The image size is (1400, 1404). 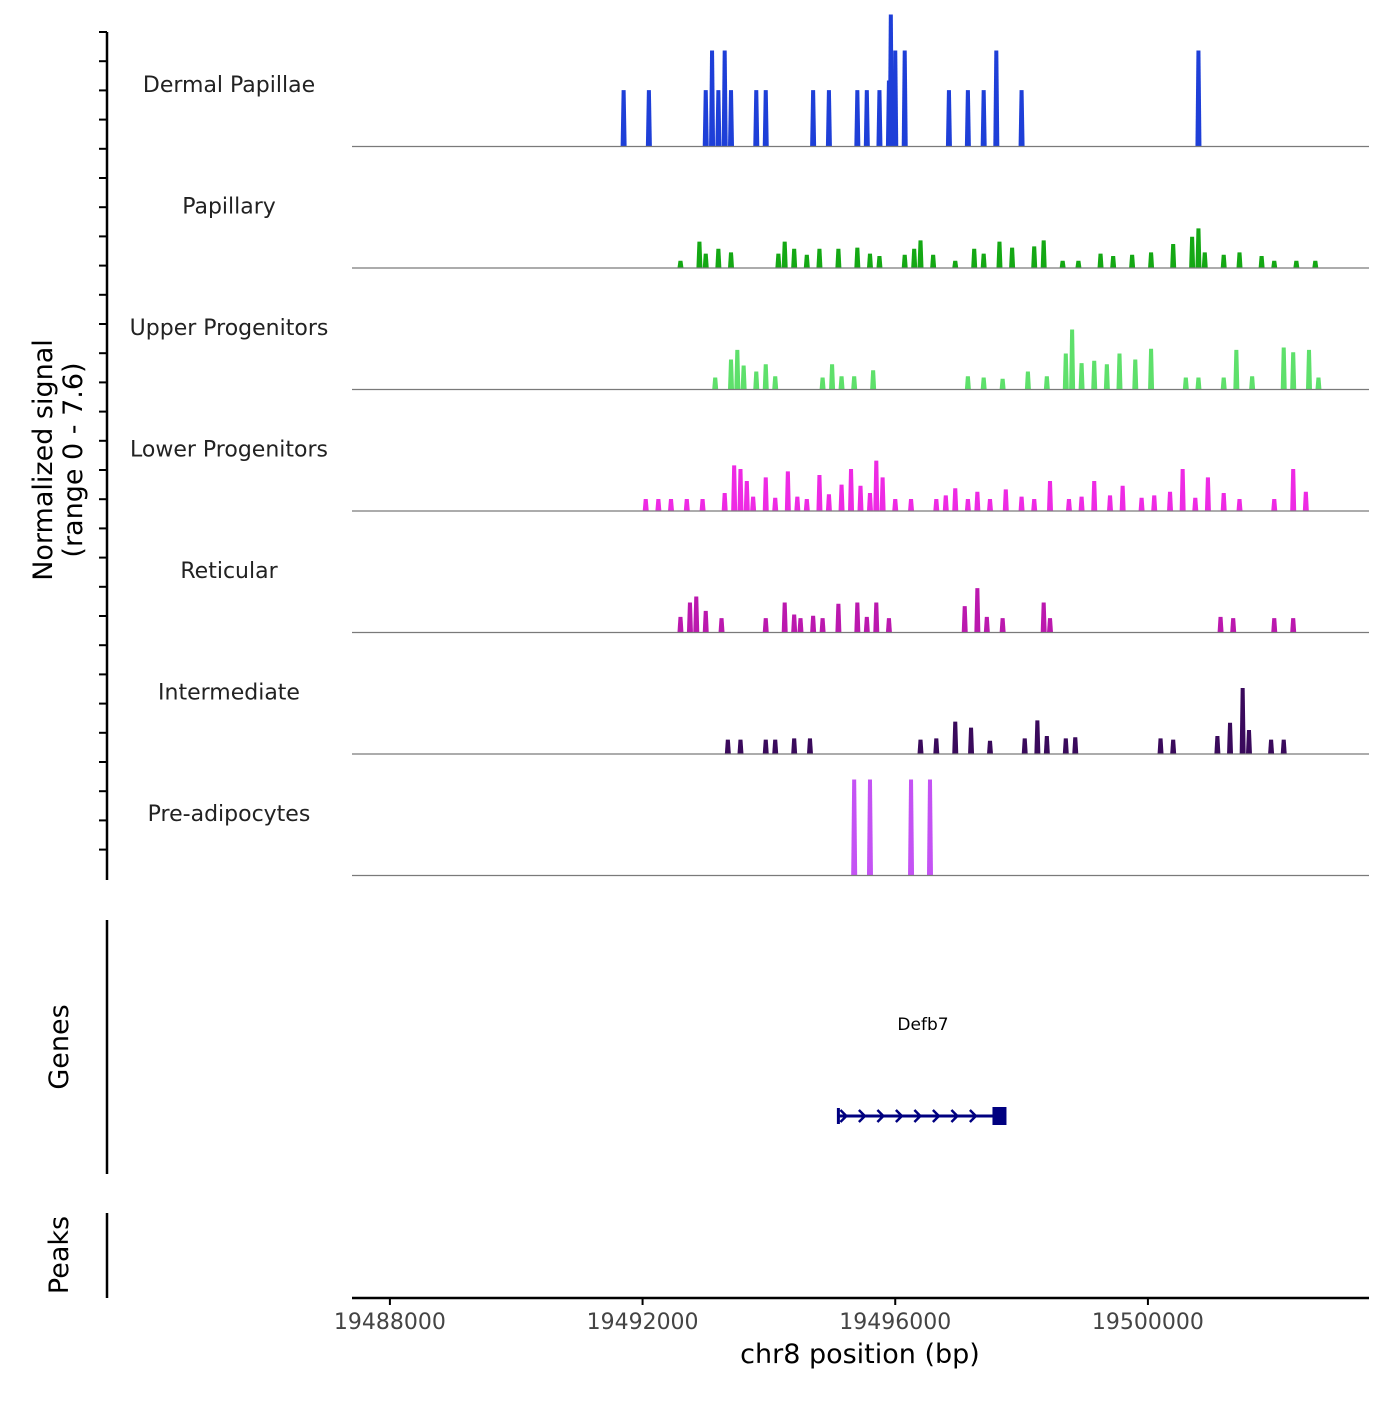 What do you see at coordinates (763, 718) in the screenshot?
I see `track-intermediate: Intermediate` at bounding box center [763, 718].